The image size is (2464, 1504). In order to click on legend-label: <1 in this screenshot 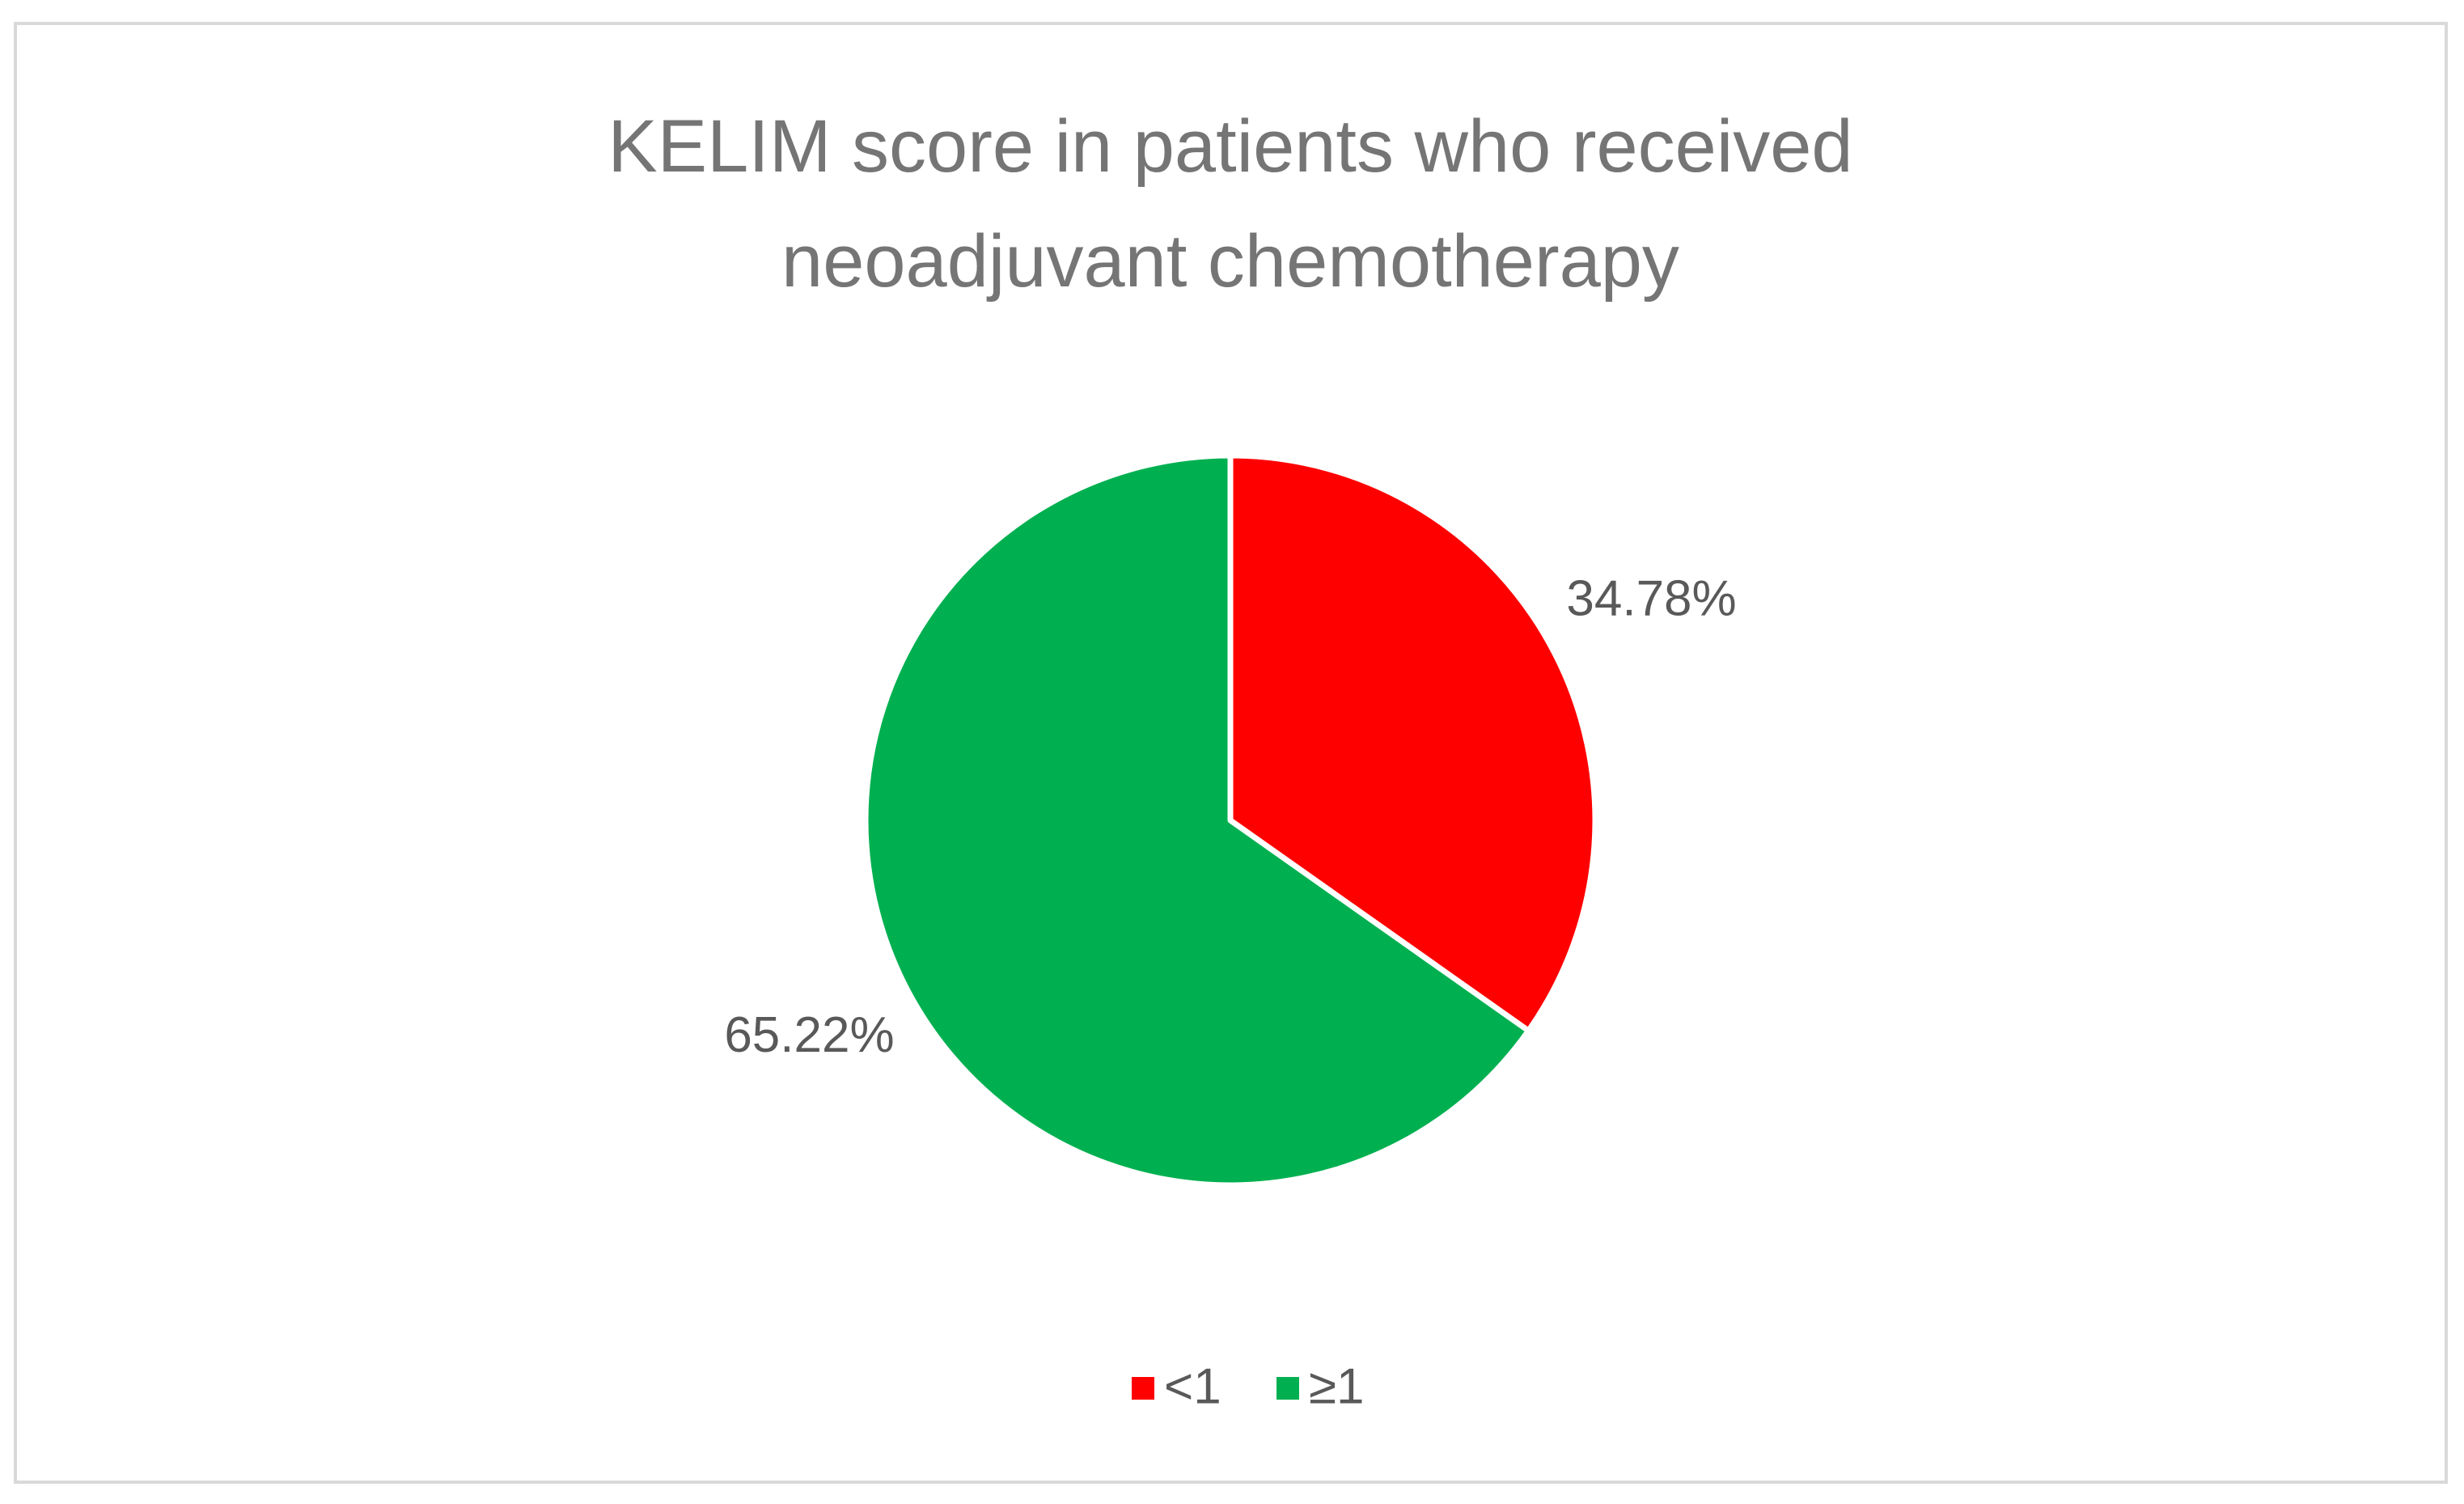, I will do `click(1192, 1386)`.